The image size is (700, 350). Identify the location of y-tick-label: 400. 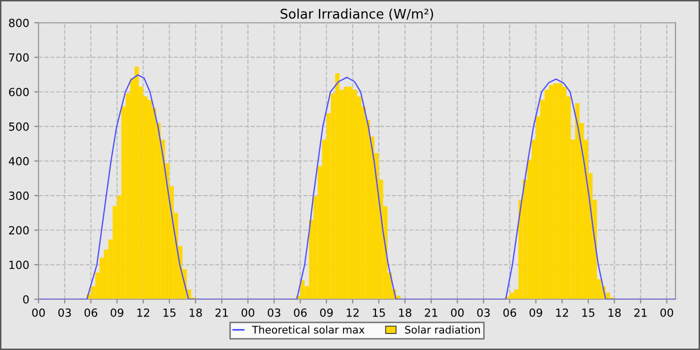
(18, 161).